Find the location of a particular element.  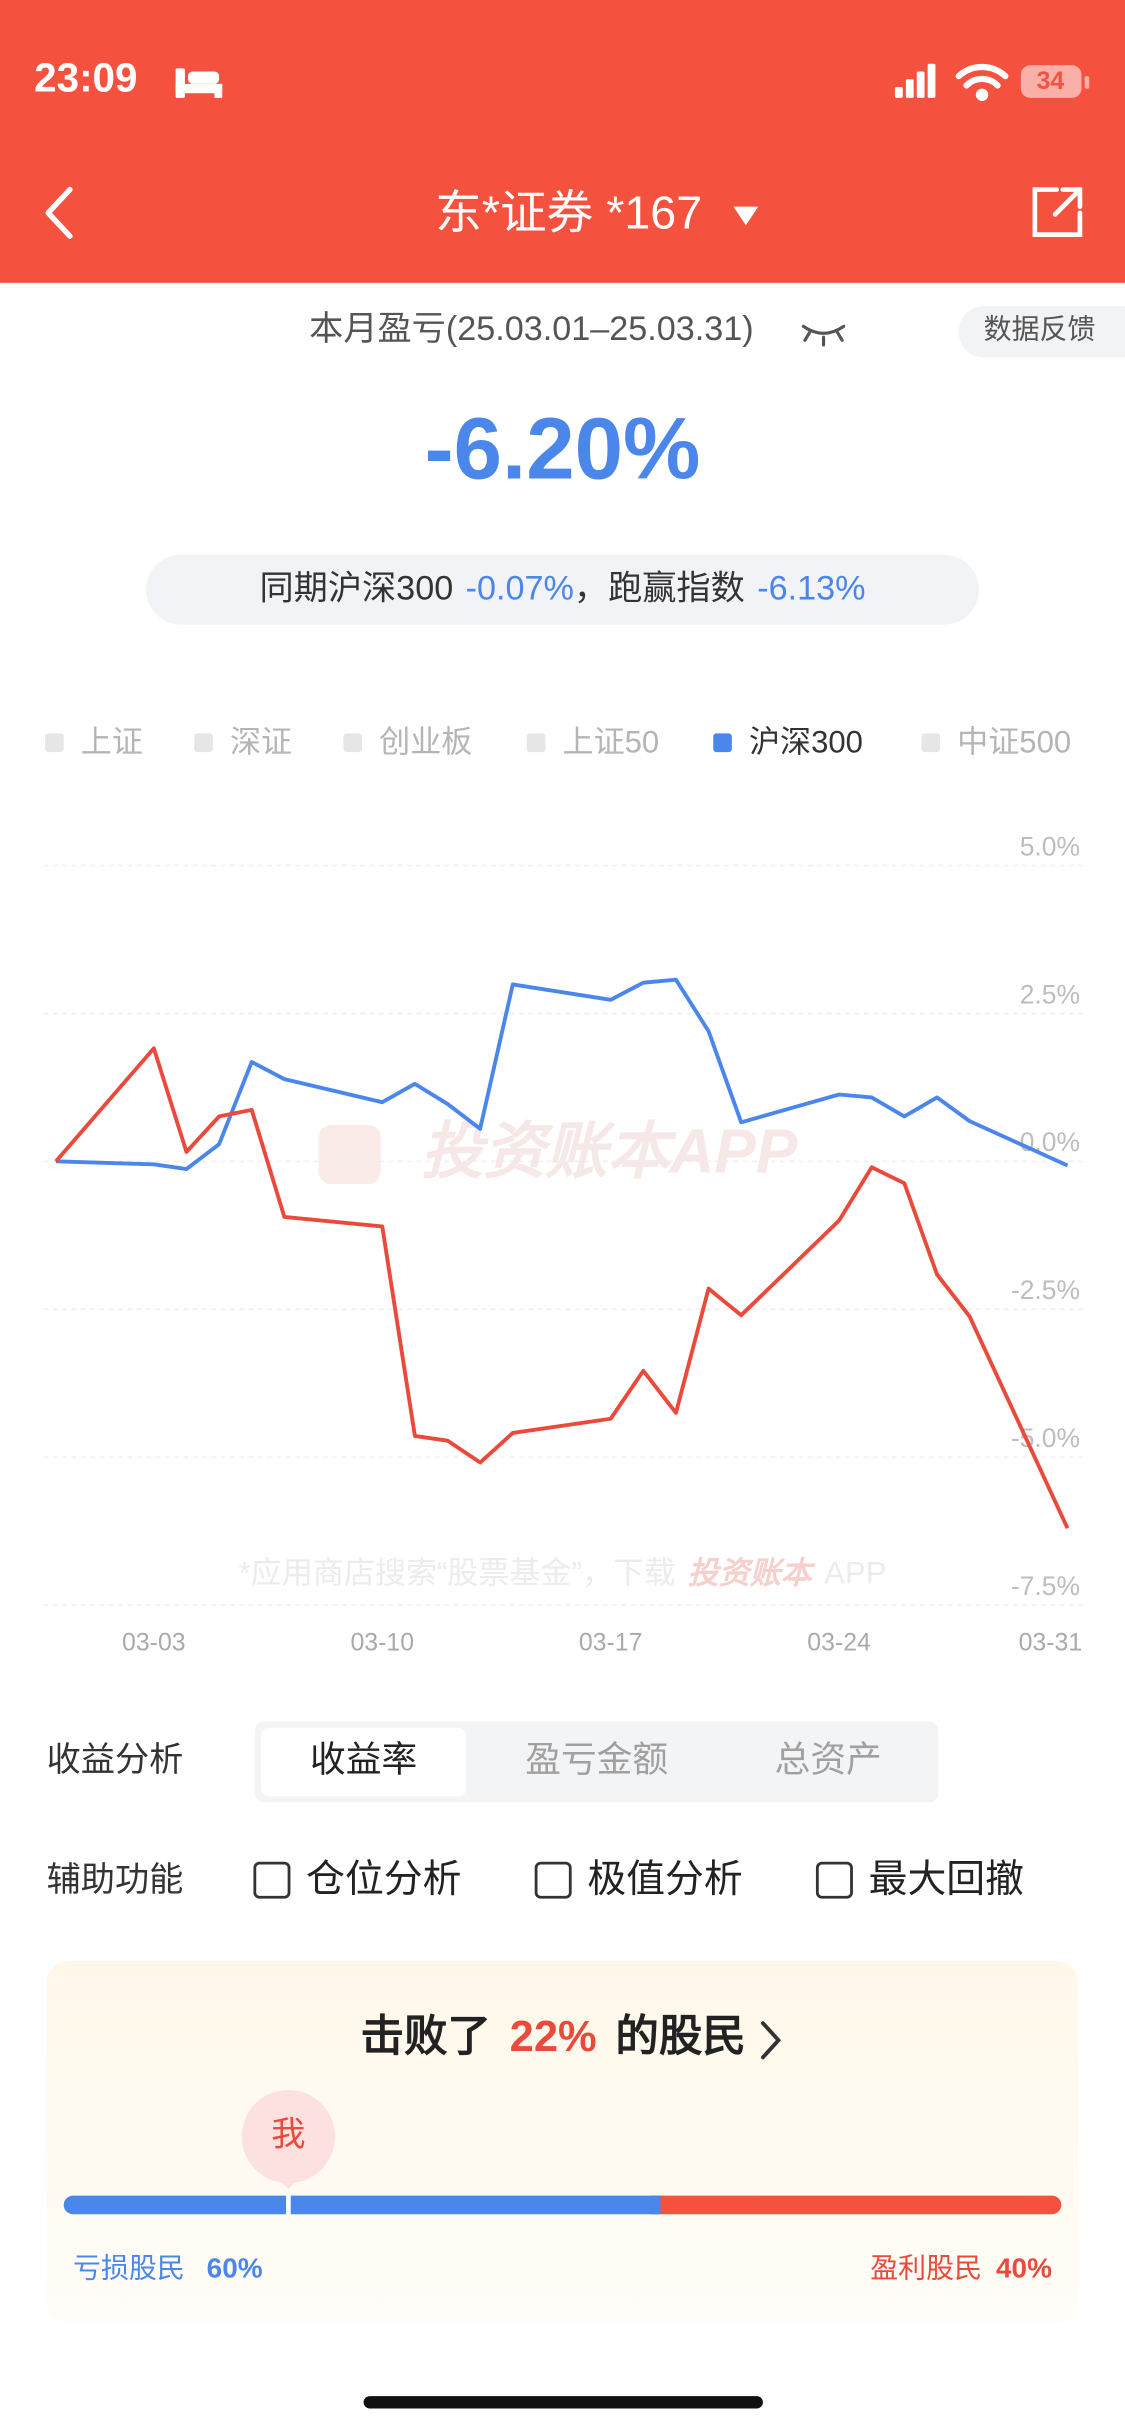

nav-title: 东*证券 *167 is located at coordinates (568, 212).